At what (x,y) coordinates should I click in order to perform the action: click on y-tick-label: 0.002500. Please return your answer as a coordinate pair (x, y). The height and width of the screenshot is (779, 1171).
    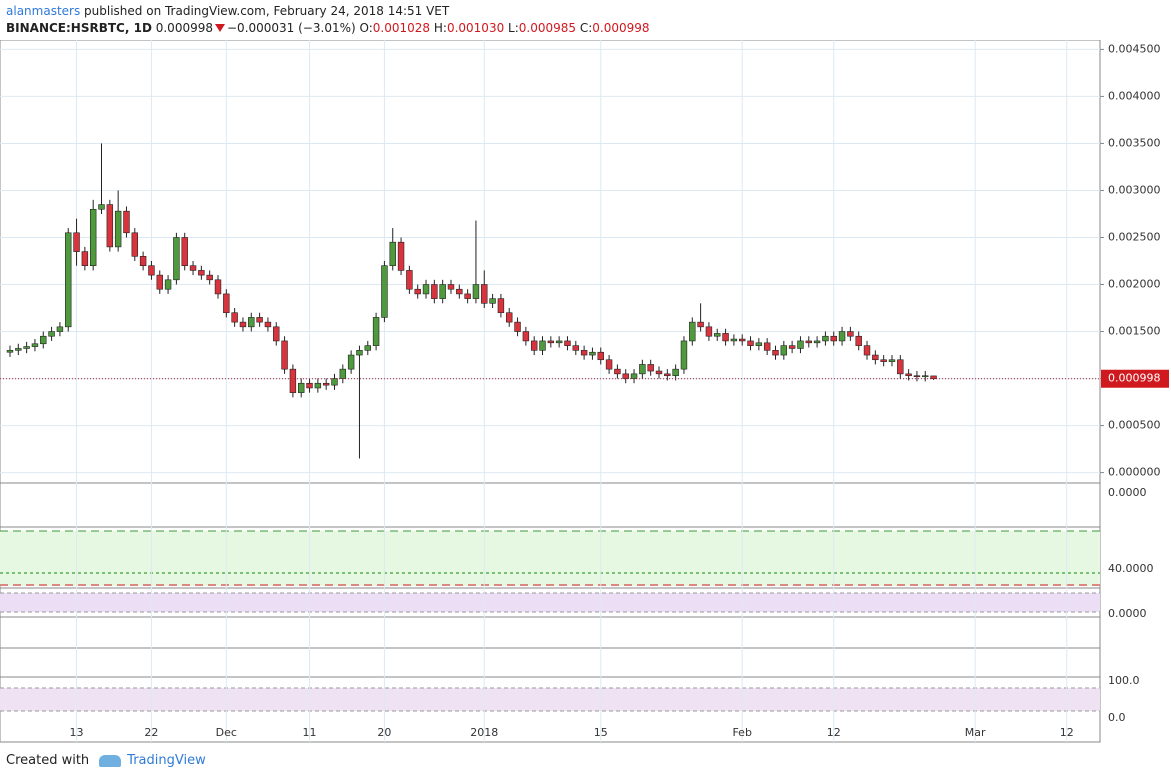
    Looking at the image, I should click on (1134, 236).